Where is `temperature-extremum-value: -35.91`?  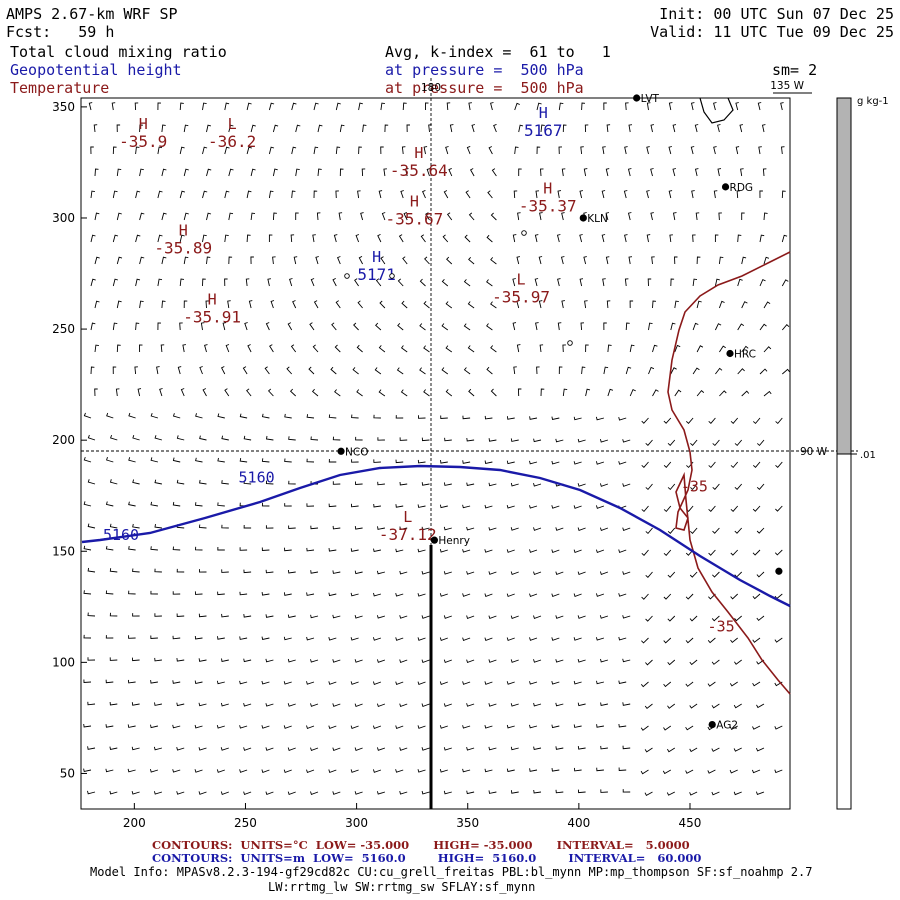
temperature-extremum-value: -35.91 is located at coordinates (212, 316).